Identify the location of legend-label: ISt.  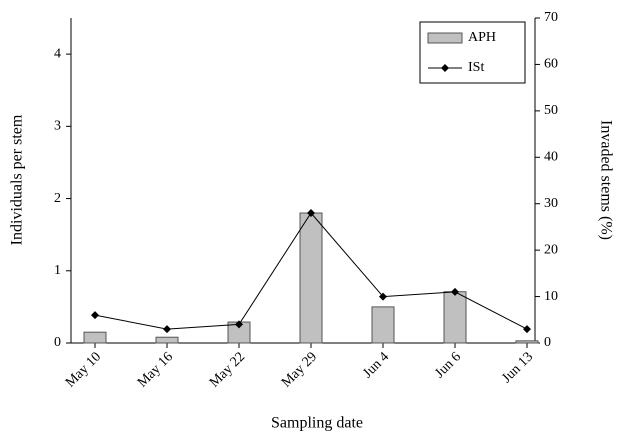
(476, 67).